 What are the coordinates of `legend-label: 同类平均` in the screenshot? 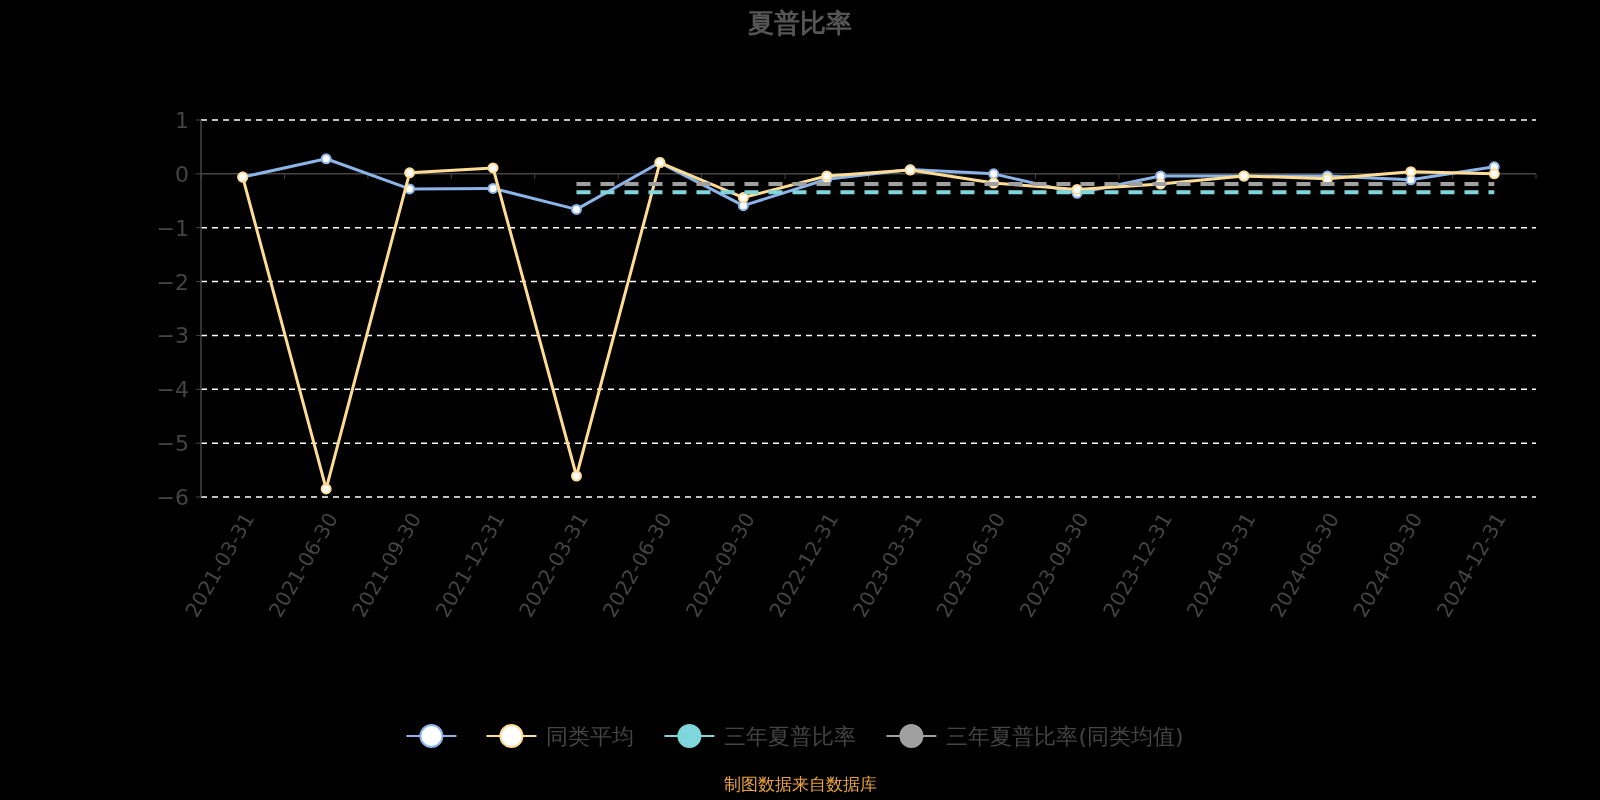 It's located at (590, 736).